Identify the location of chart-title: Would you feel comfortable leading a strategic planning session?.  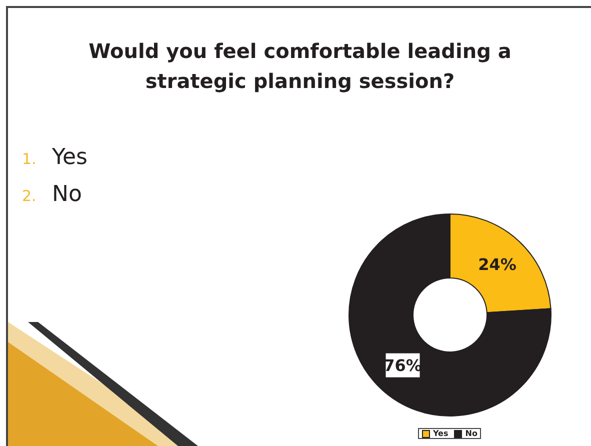
(300, 66).